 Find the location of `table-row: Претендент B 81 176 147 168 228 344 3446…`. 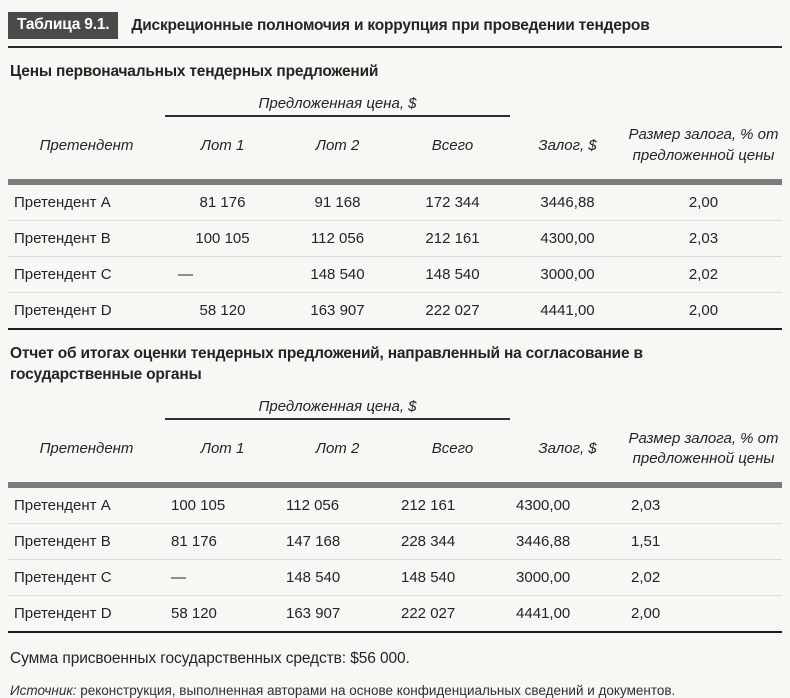

table-row: Претендент B 81 176 147 168 228 344 3446… is located at coordinates (395, 542).